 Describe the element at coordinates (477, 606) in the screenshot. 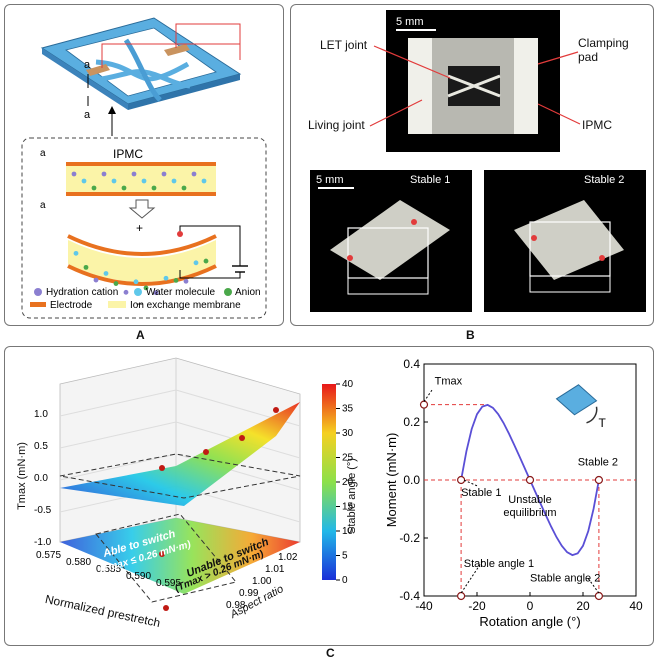

I see `x-tick-label: -20` at that location.